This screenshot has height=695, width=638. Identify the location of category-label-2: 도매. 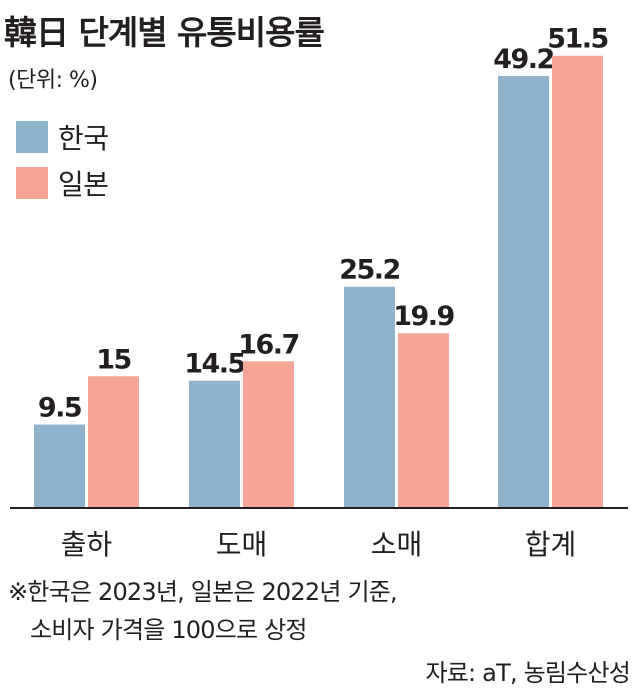
(242, 544).